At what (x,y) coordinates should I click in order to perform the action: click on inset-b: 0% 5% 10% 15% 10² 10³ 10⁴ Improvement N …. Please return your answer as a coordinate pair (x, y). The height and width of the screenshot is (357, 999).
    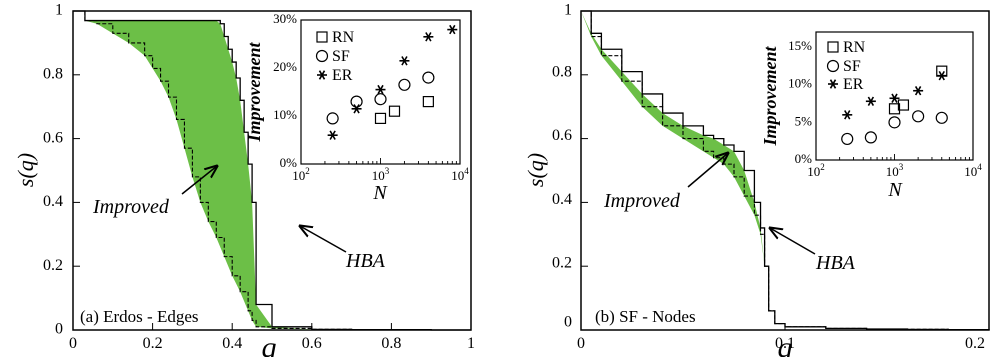
    Looking at the image, I should click on (871, 116).